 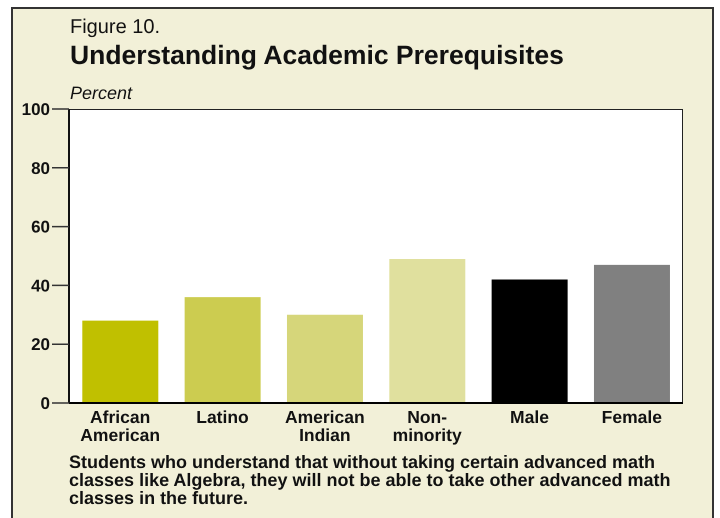 What do you see at coordinates (40, 344) in the screenshot?
I see `y-tick-label: 20` at bounding box center [40, 344].